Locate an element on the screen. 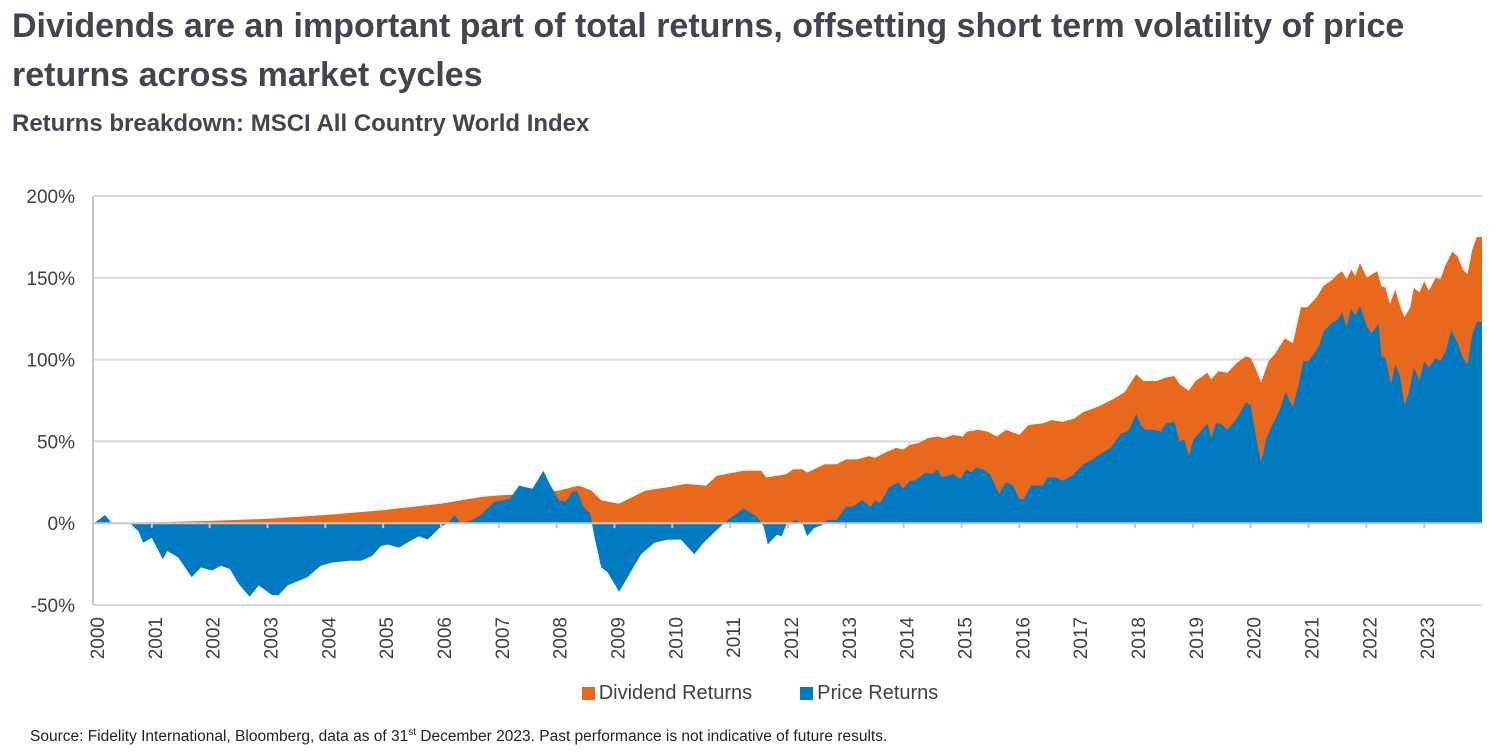  x-tick-label: 2003 is located at coordinates (272, 638).